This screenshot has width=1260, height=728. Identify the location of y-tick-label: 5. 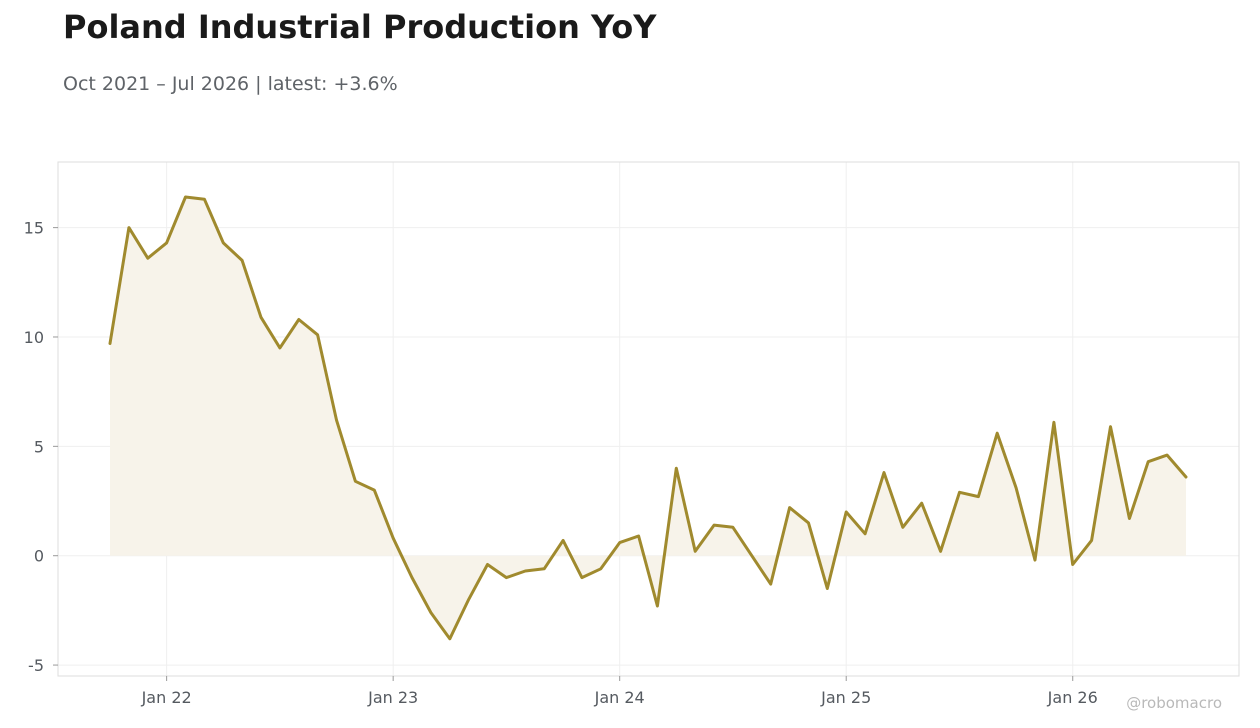
(39, 446).